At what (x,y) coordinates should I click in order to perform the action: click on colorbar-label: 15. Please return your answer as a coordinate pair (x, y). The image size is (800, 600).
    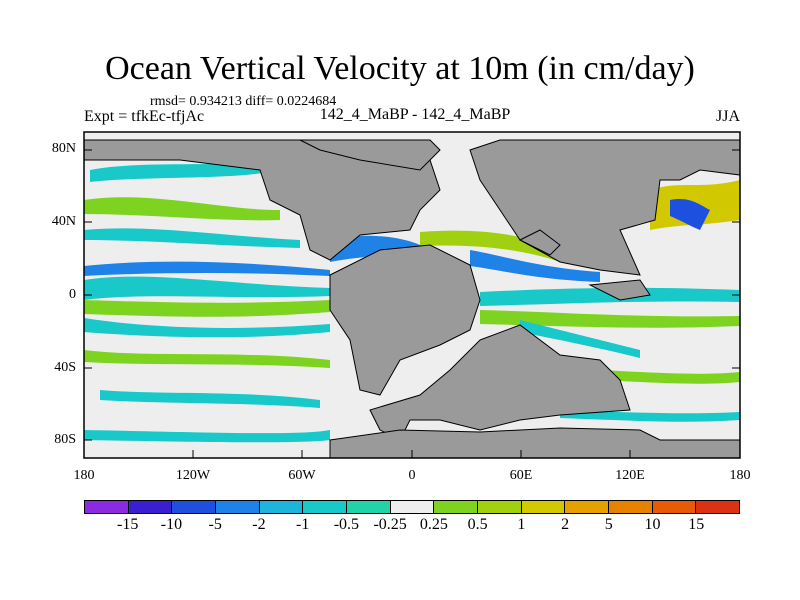
    Looking at the image, I should click on (696, 524).